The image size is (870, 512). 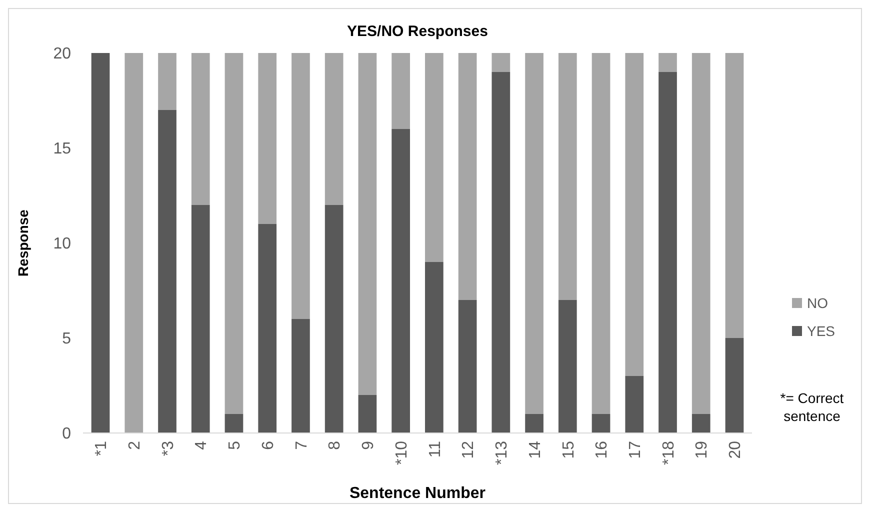 I want to click on y-tick-label: 5, so click(x=67, y=339).